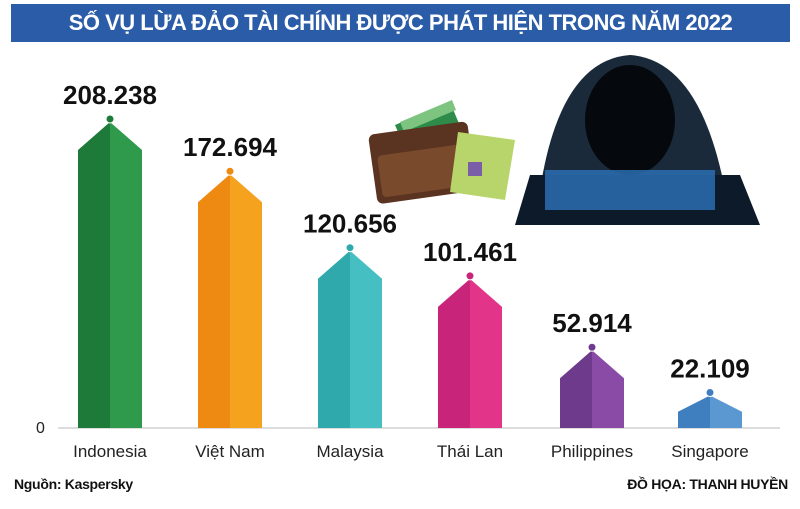 Image resolution: width=800 pixels, height=509 pixels. Describe the element at coordinates (366, 339) in the screenshot. I see `bar-right-Malaysia` at that location.